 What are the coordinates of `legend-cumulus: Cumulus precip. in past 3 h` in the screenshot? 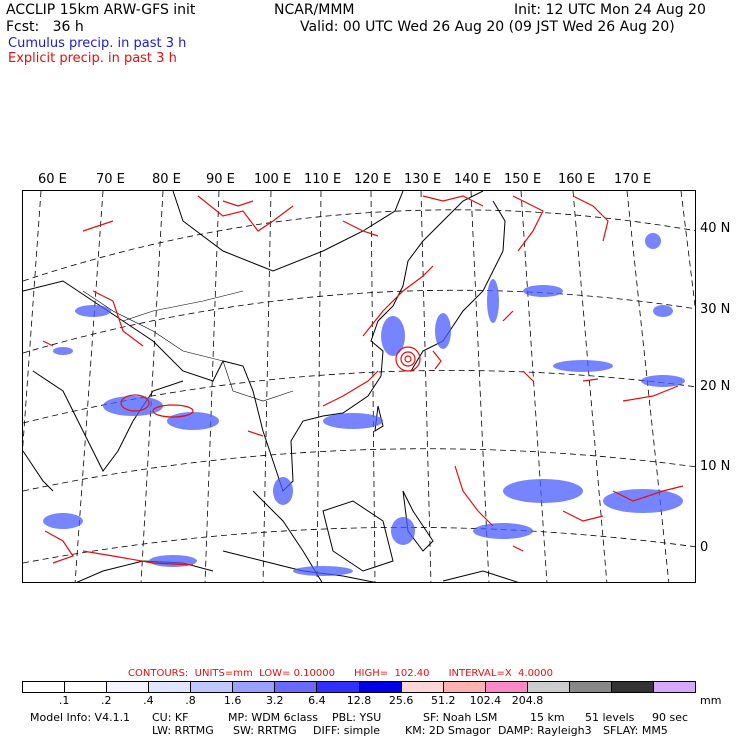 It's located at (97, 43).